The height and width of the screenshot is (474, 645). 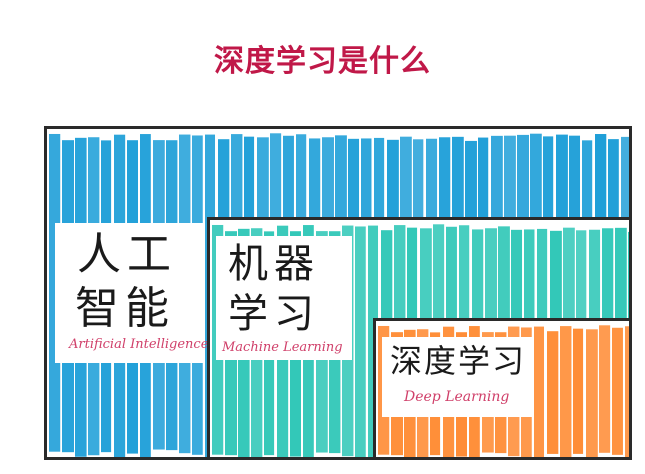 What do you see at coordinates (458, 361) in the screenshot?
I see `dl-label-line1: 深度学习` at bounding box center [458, 361].